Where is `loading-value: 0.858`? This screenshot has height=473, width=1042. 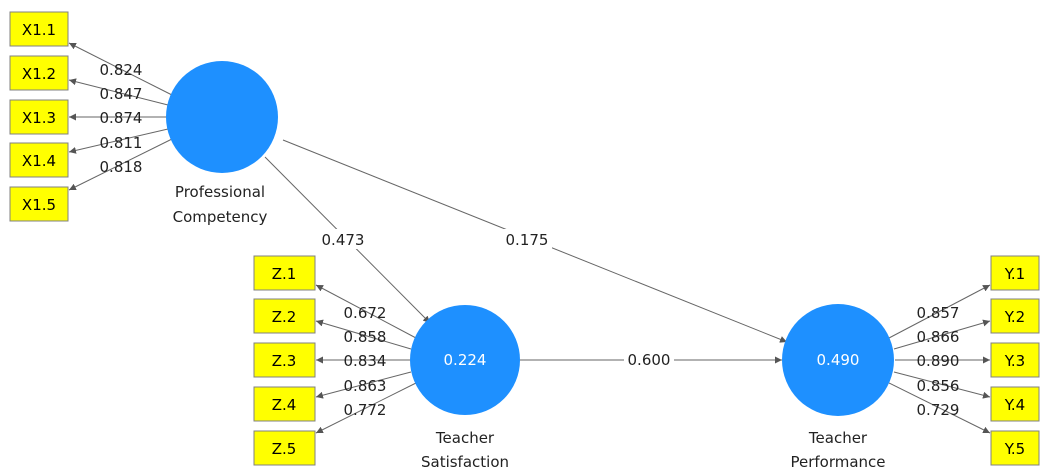 loading-value: 0.858 is located at coordinates (365, 337).